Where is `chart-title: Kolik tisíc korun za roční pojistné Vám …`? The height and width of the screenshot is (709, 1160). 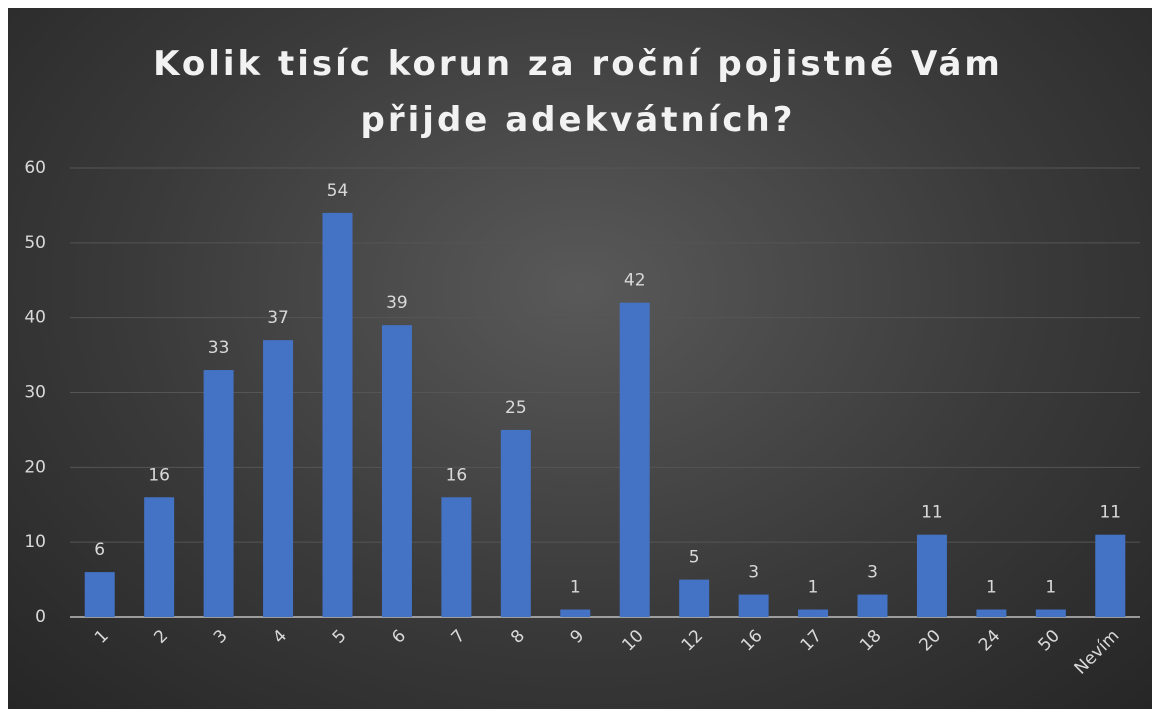 chart-title: Kolik tisíc korun za roční pojistné Vám … is located at coordinates (578, 92).